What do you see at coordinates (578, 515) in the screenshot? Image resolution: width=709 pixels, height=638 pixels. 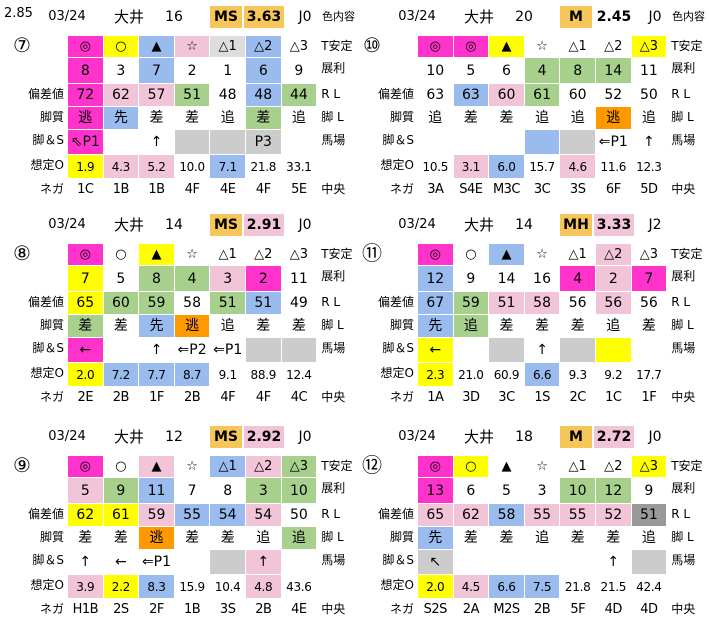 I see `table-cell: 55` at bounding box center [578, 515].